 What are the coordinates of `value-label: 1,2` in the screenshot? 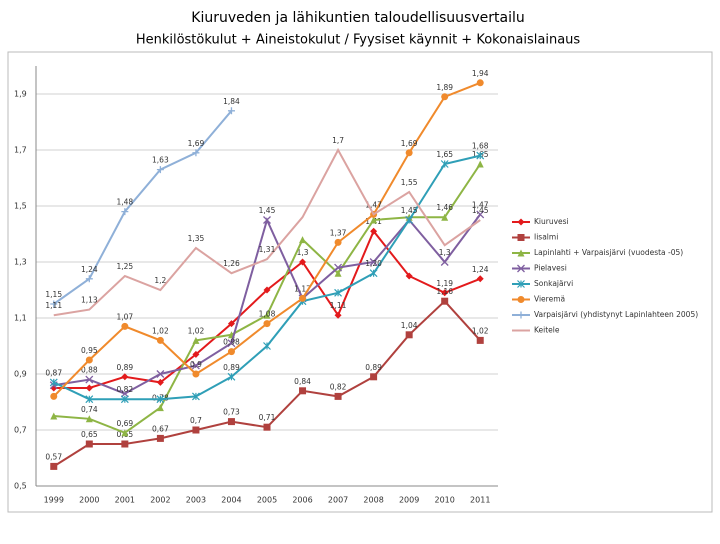 It's located at (160, 280).